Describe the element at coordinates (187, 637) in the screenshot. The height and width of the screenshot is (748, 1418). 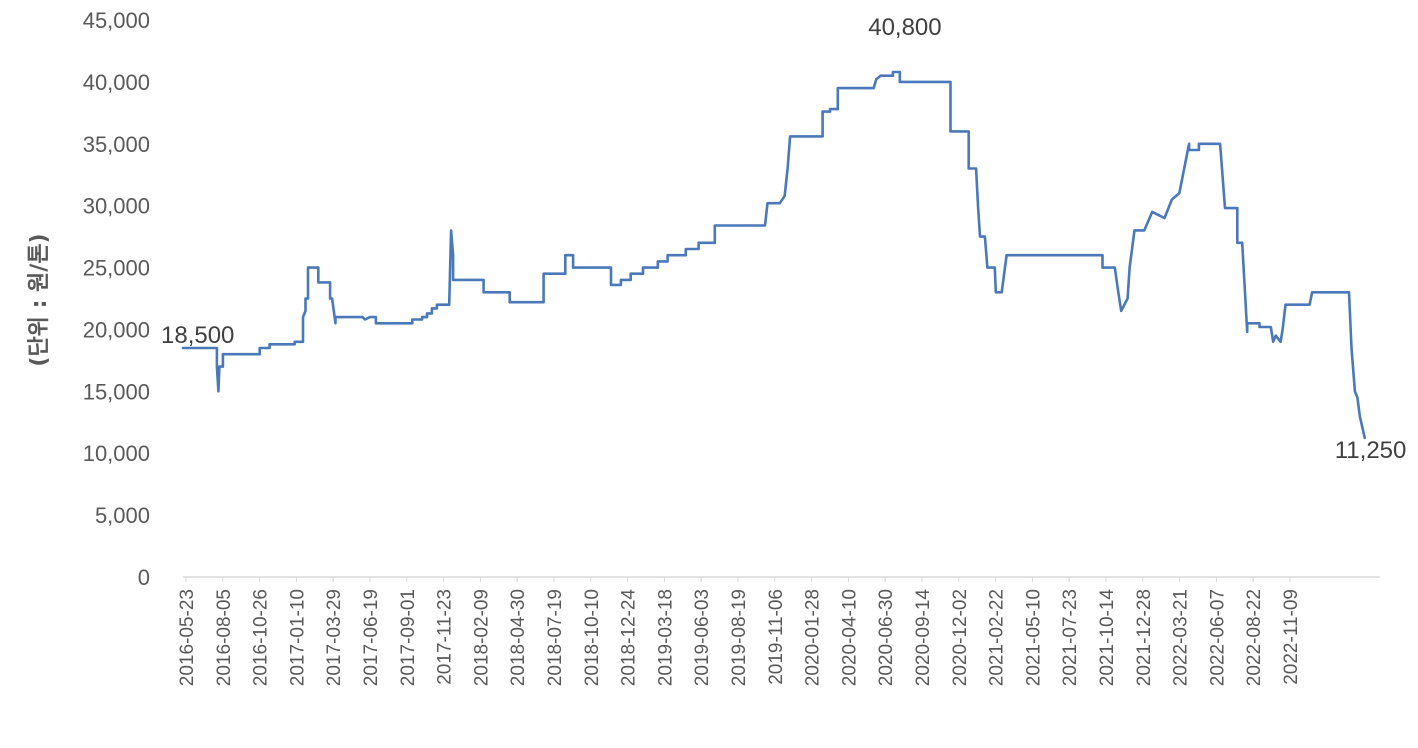
I see `x-tick-label: 2016-05-23` at that location.